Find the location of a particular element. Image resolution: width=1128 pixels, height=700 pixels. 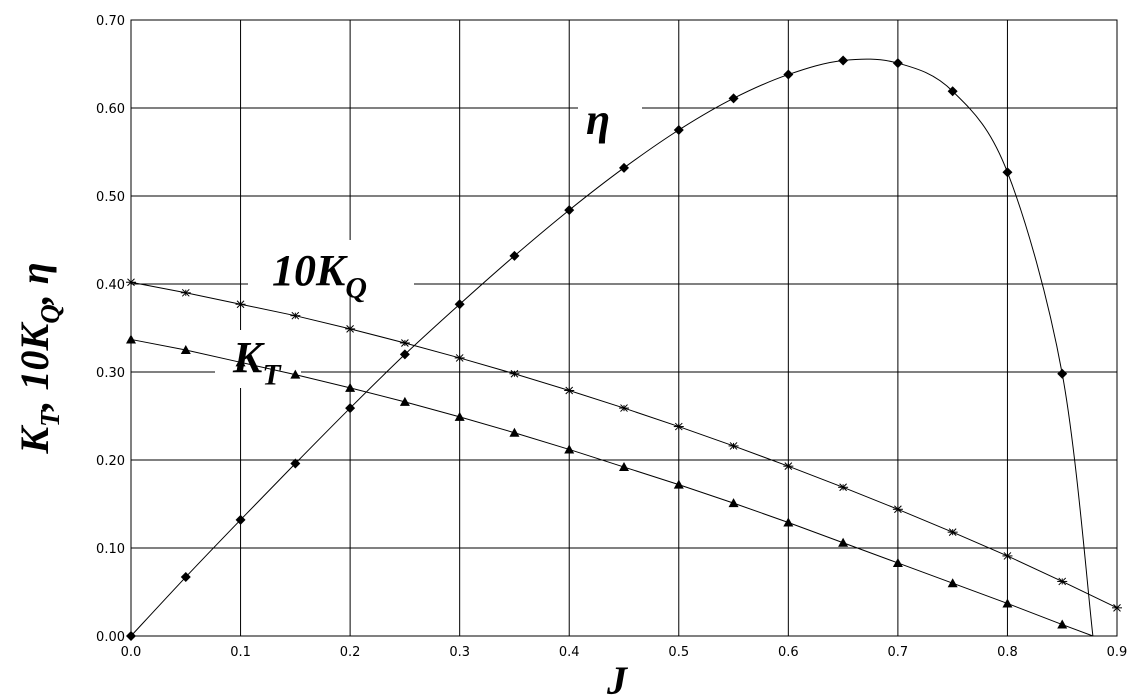

y-tick-label: 0.60 is located at coordinates (110, 109).